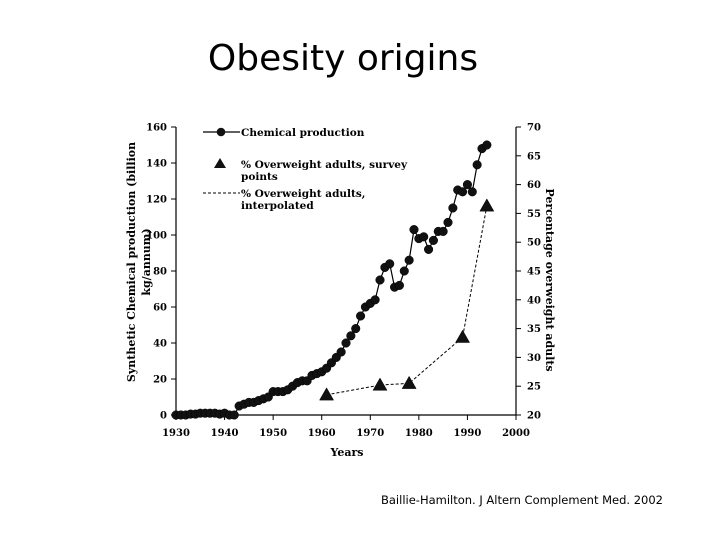  I want to click on y-right-tick-label: 20, so click(534, 416).